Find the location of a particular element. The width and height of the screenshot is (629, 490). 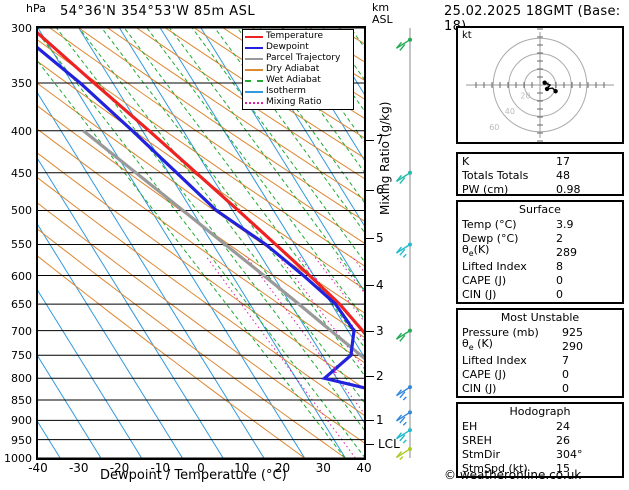

general-indices-table: K 17 Totals Totals 48 PW (cm) 0.98 is located at coordinates (540, 174).